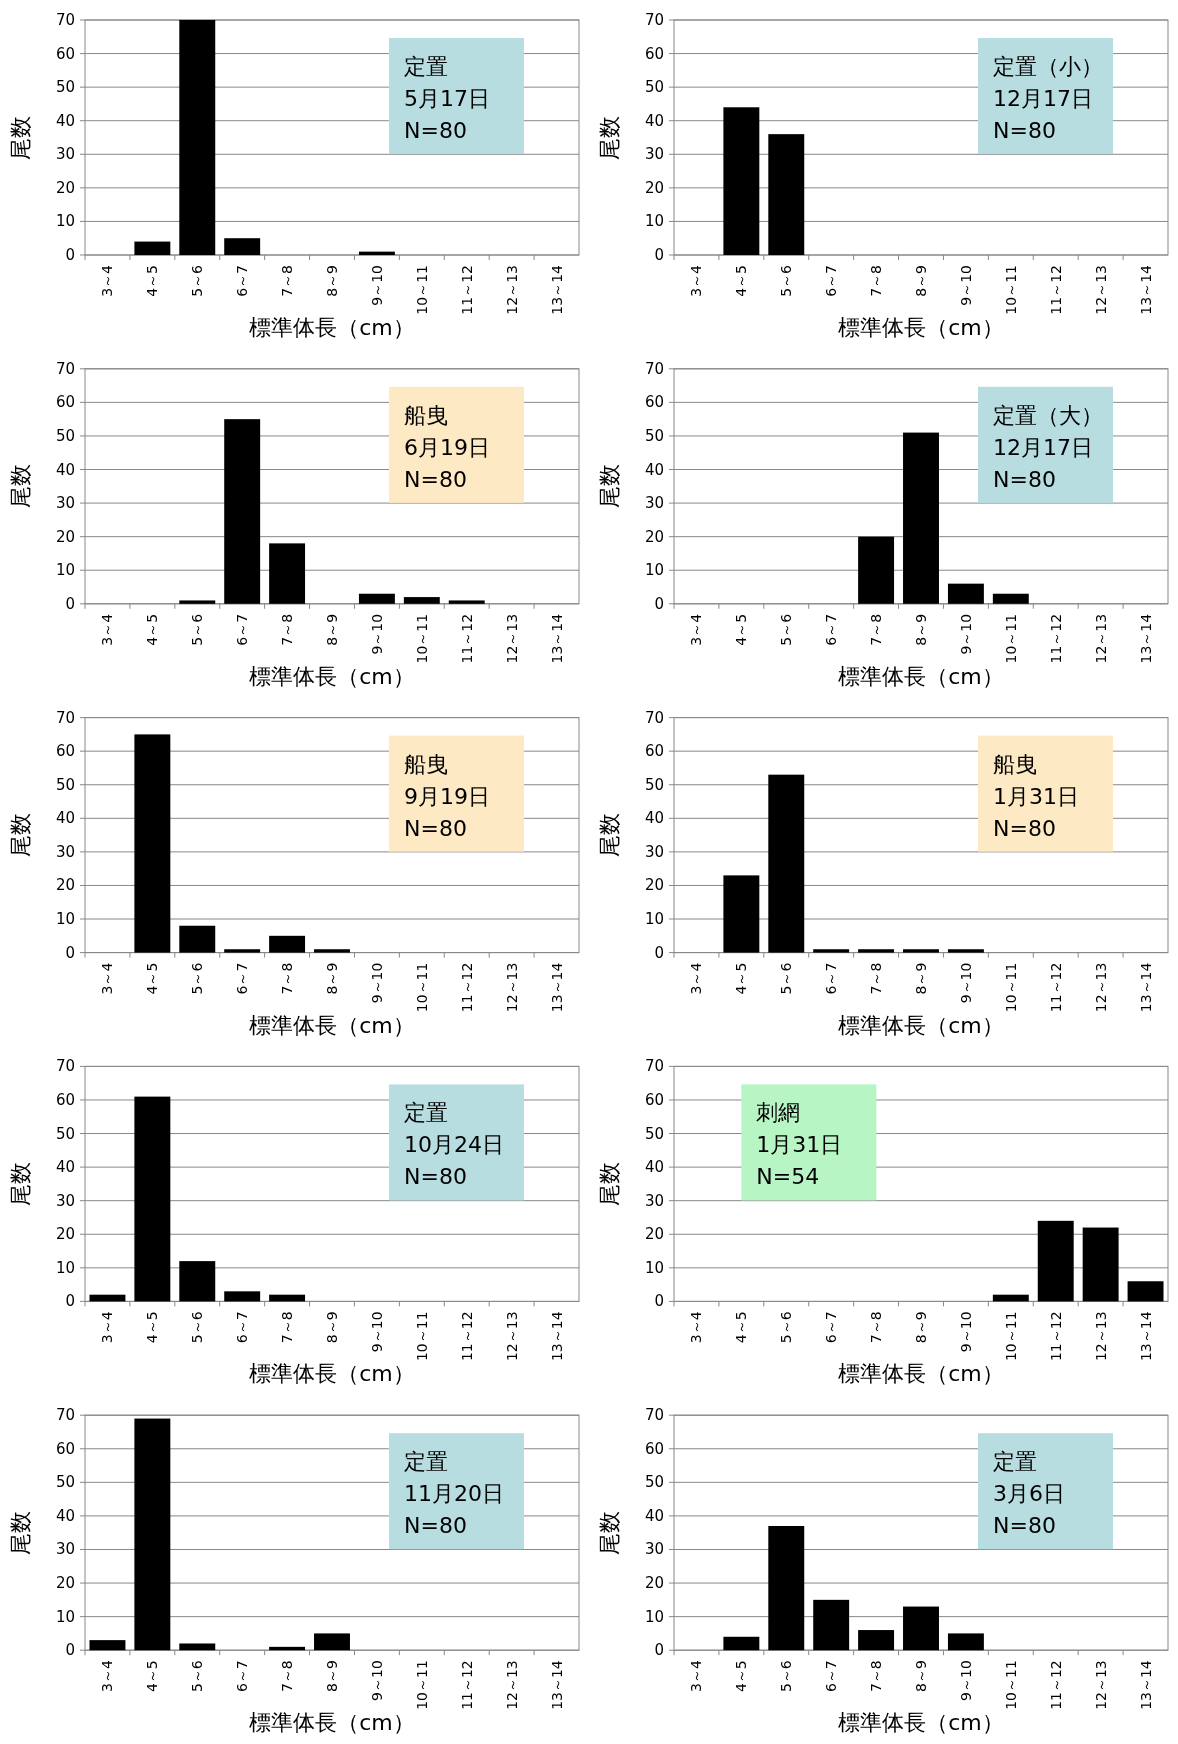 This screenshot has height=1744, width=1178. What do you see at coordinates (778, 1113) in the screenshot?
I see `annotation: 刺網` at bounding box center [778, 1113].